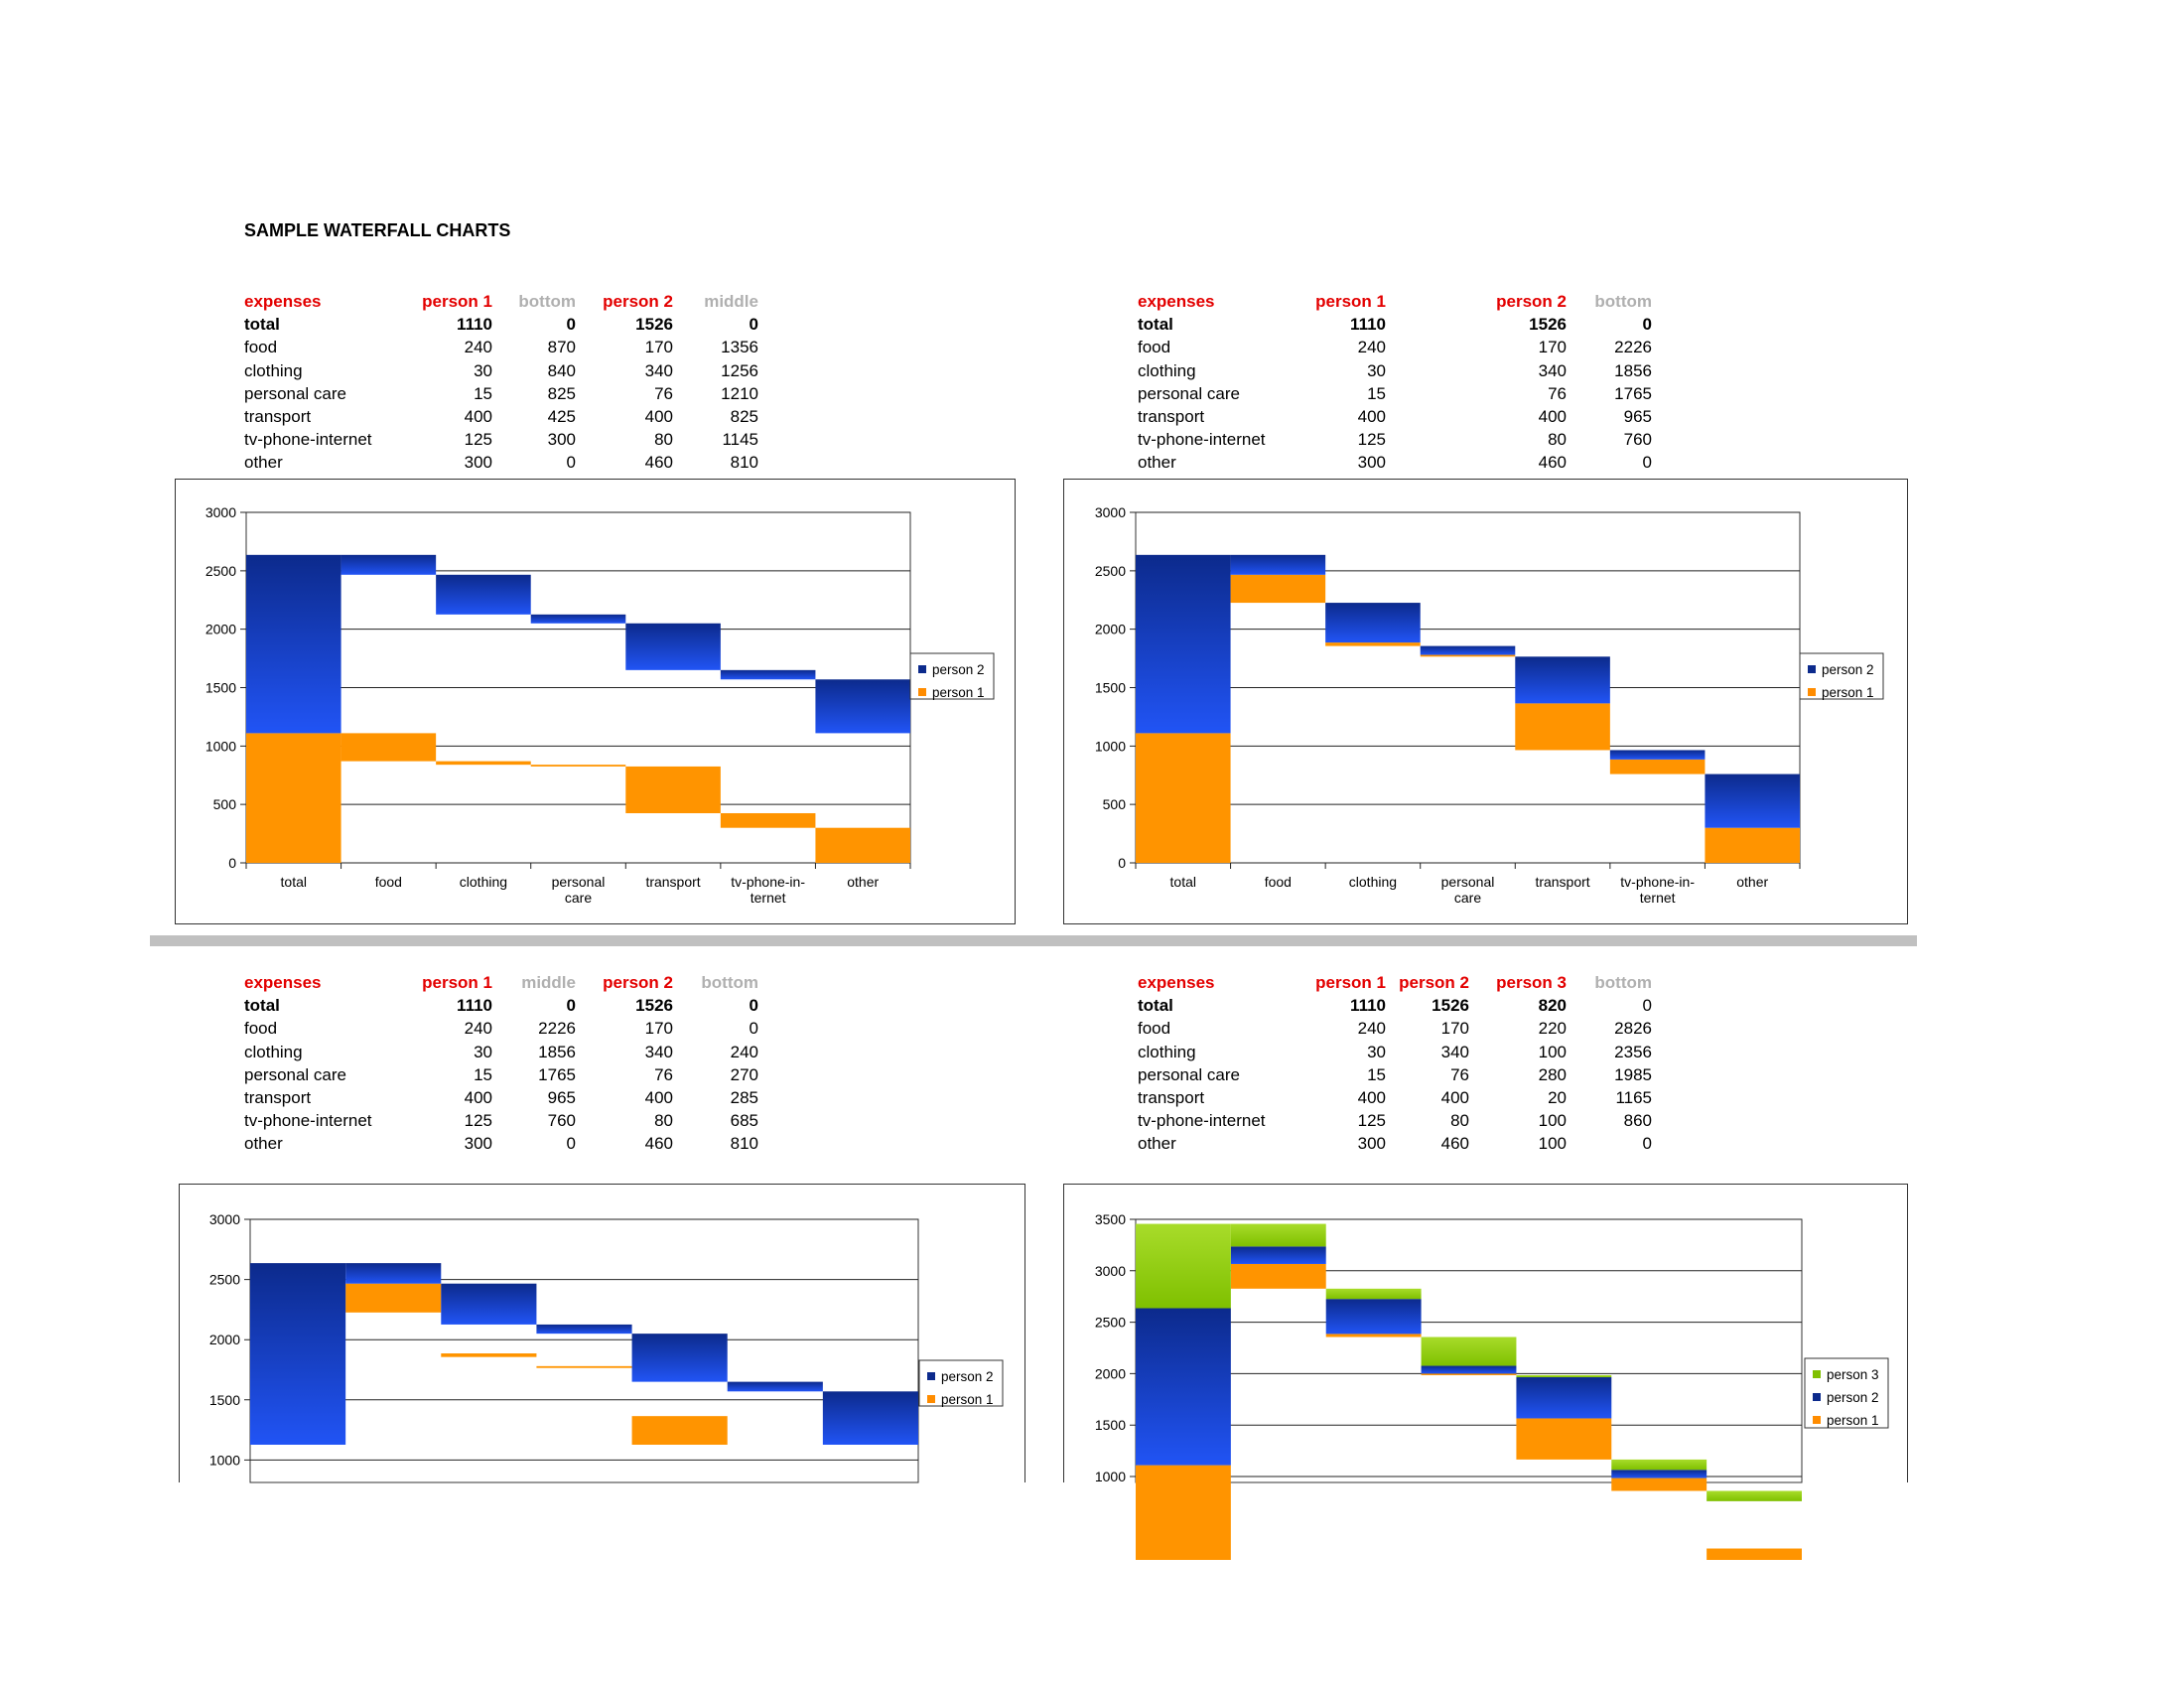 The width and height of the screenshot is (2184, 1688). Describe the element at coordinates (1552, 1006) in the screenshot. I see `table-cell: 820` at that location.